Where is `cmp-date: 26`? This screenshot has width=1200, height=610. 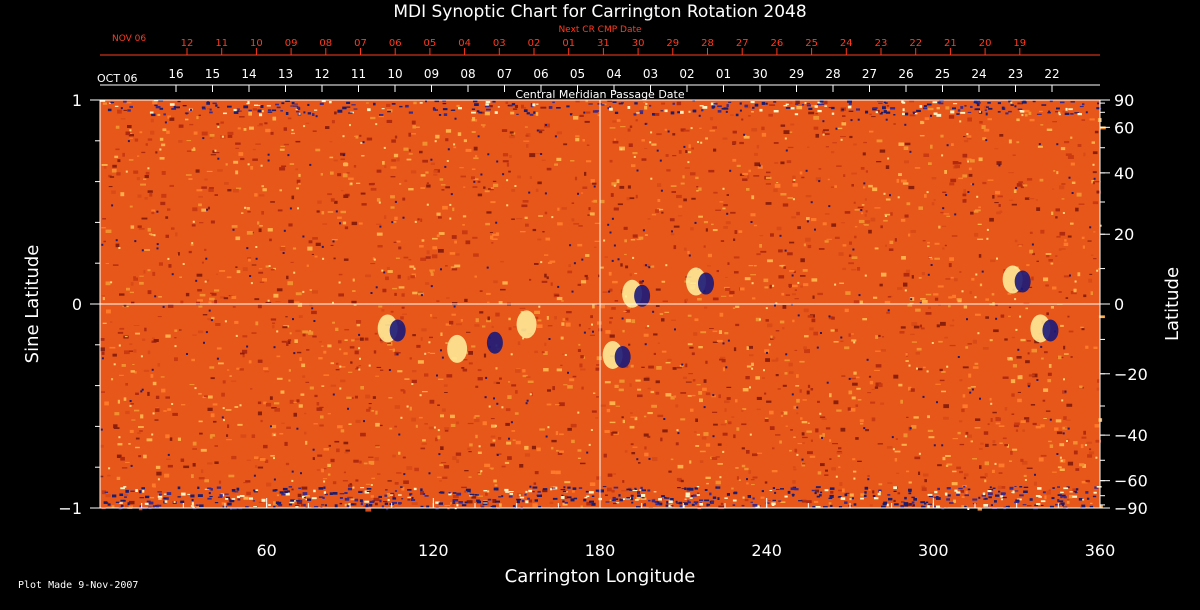
cmp-date: 26 is located at coordinates (905, 74).